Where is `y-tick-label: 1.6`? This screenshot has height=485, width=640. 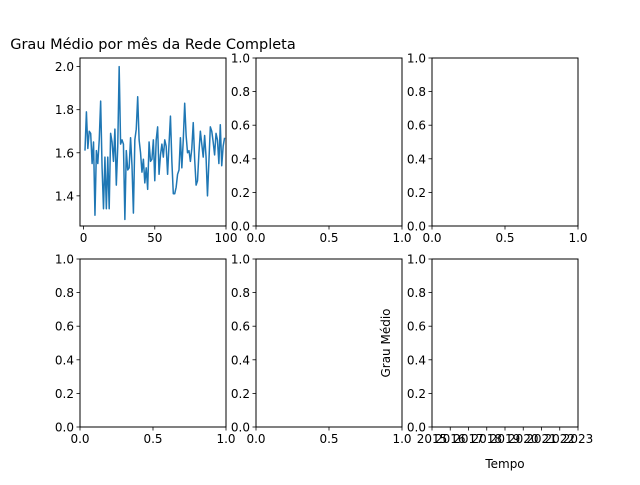
y-tick-label: 1.6 is located at coordinates (64, 153).